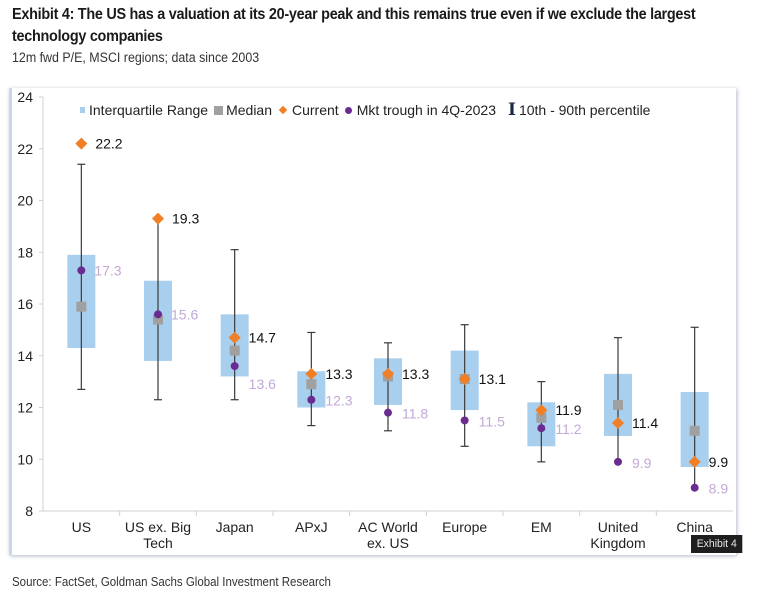 The height and width of the screenshot is (590, 760). I want to click on trough-value-label: 11.5, so click(492, 421).